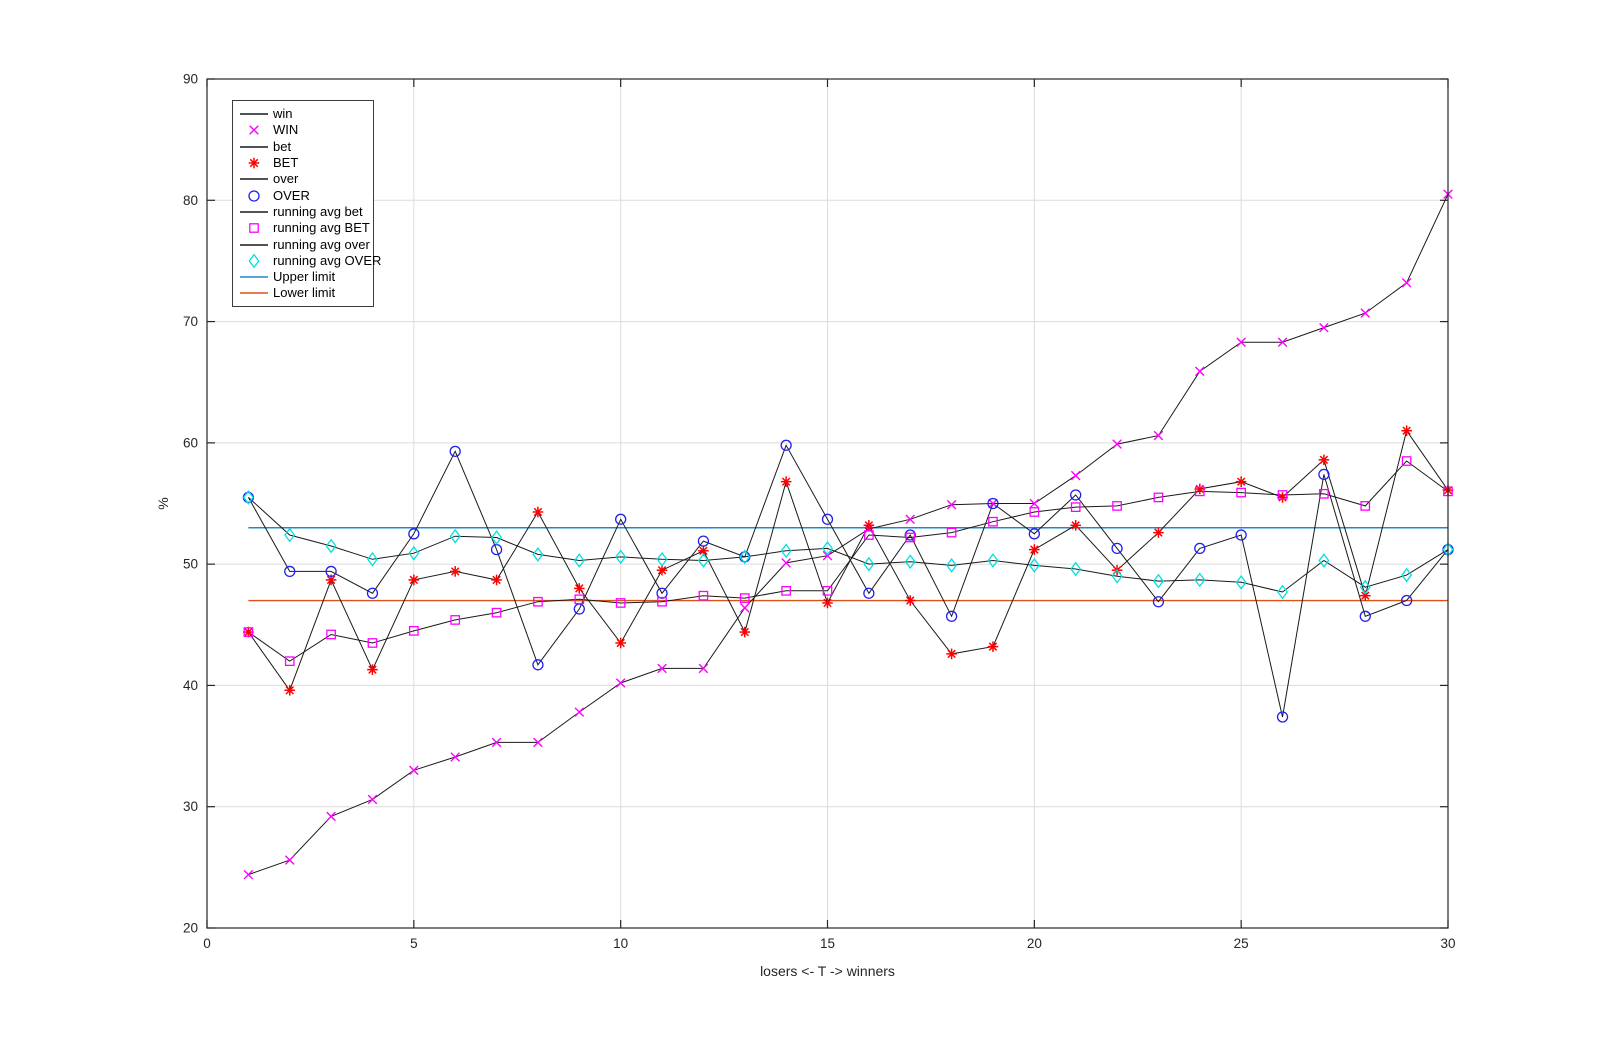  I want to click on legend-item-lower-limit: Lower limit, so click(303, 293).